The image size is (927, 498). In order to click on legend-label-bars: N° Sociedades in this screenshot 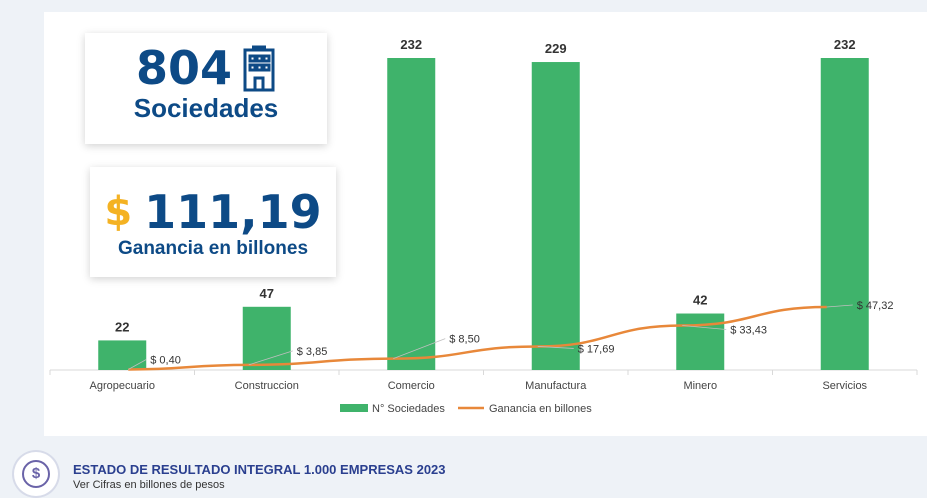, I will do `click(408, 409)`.